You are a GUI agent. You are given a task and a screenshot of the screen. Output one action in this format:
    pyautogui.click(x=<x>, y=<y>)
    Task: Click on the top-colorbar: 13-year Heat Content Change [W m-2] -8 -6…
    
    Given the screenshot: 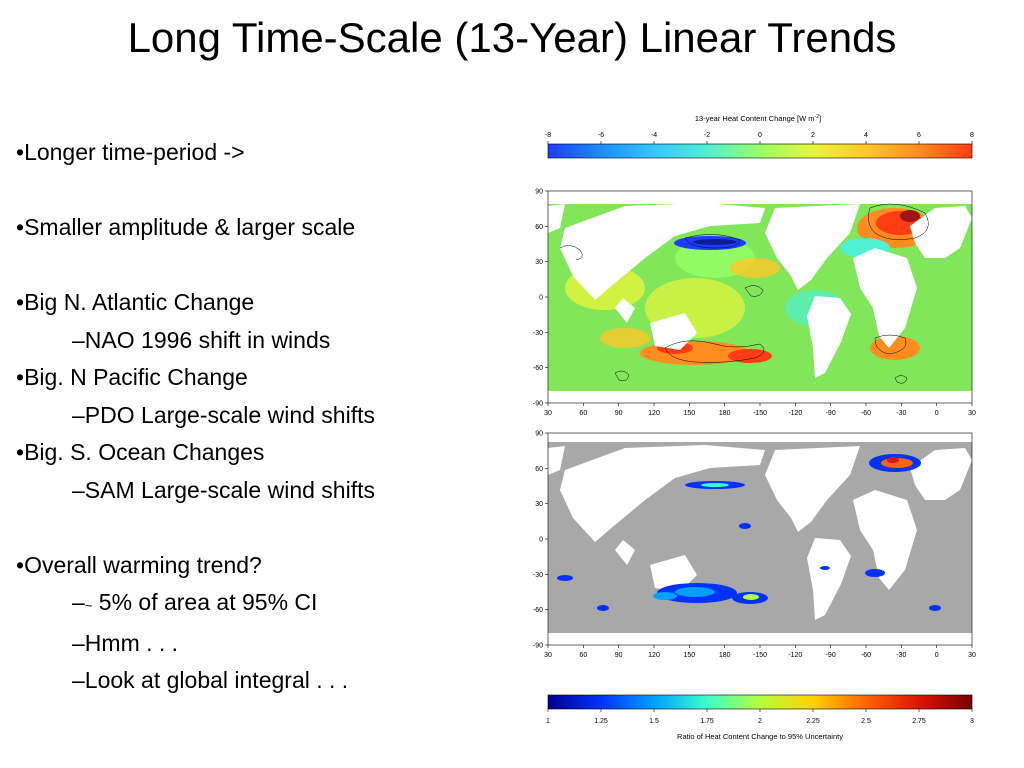 What is the action you would take?
    pyautogui.click(x=759, y=136)
    